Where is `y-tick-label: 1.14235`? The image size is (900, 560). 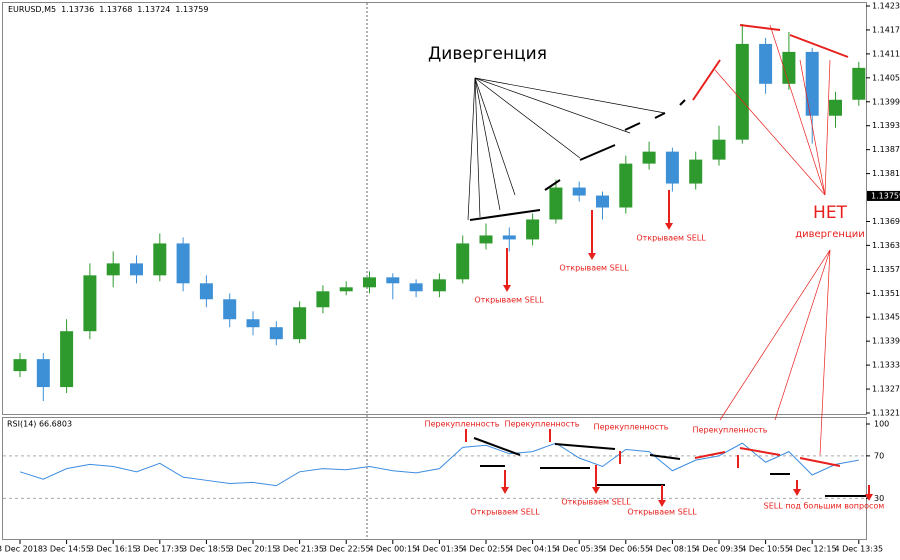 y-tick-label: 1.14235 is located at coordinates (886, 6).